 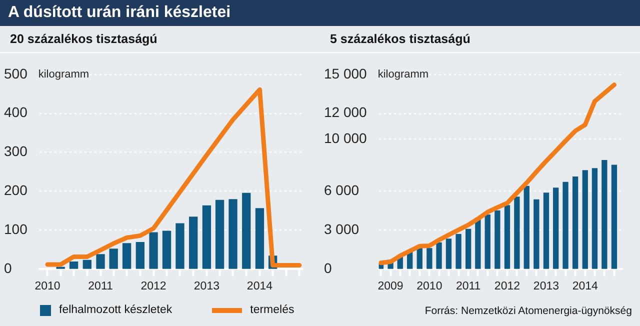 I want to click on y-tick-label: 100, so click(x=16, y=229).